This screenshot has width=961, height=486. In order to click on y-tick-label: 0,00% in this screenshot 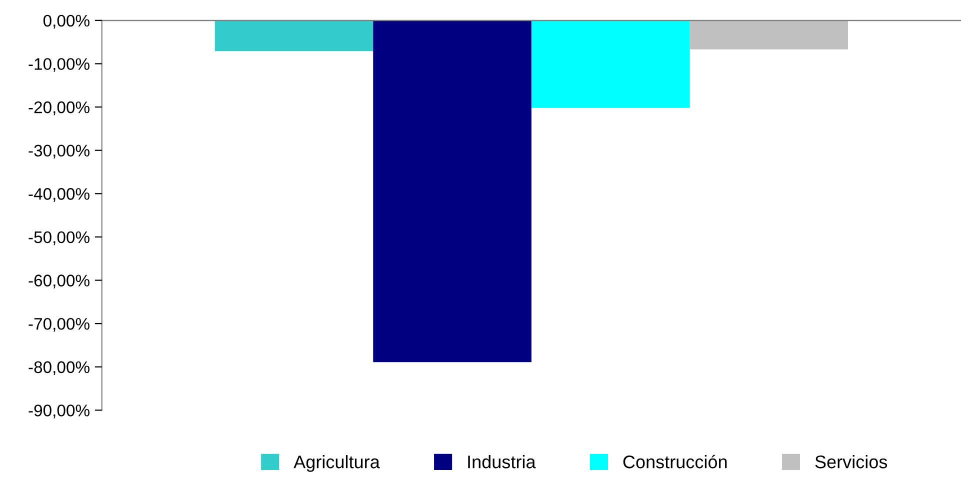, I will do `click(66, 21)`.